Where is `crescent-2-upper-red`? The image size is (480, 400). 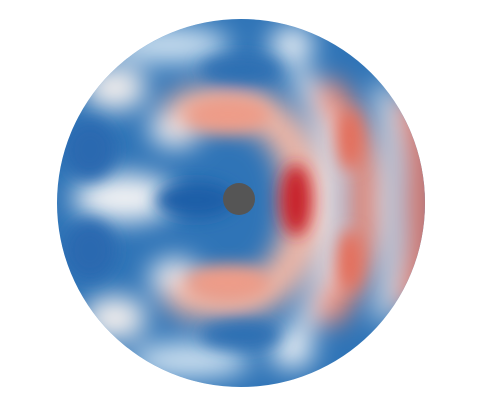
crescent-2-upper-red is located at coordinates (350, 140).